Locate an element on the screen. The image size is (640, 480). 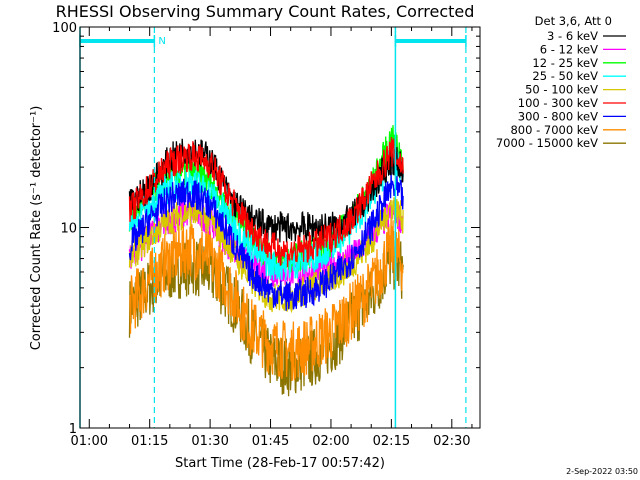
legend-entry-7: 800 - 7000 keV is located at coordinates (554, 130).